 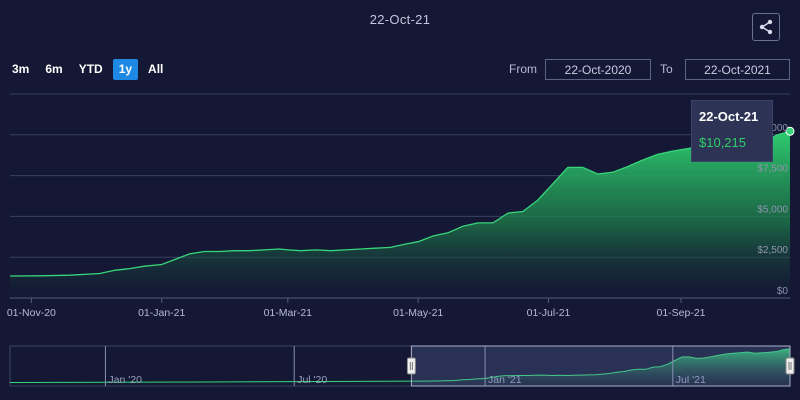 I want to click on x-tick-label: 01-Jul-21, so click(x=549, y=313).